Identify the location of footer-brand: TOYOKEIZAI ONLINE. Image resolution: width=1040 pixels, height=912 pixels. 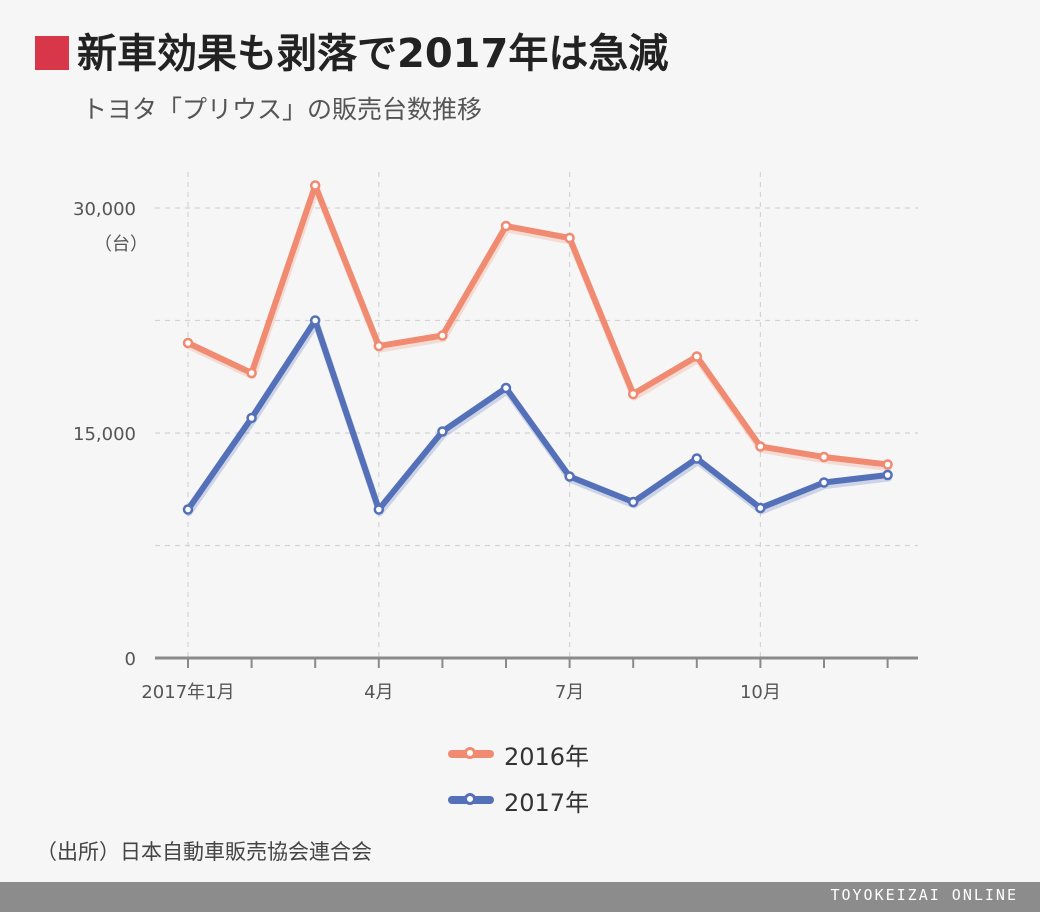
(924, 895).